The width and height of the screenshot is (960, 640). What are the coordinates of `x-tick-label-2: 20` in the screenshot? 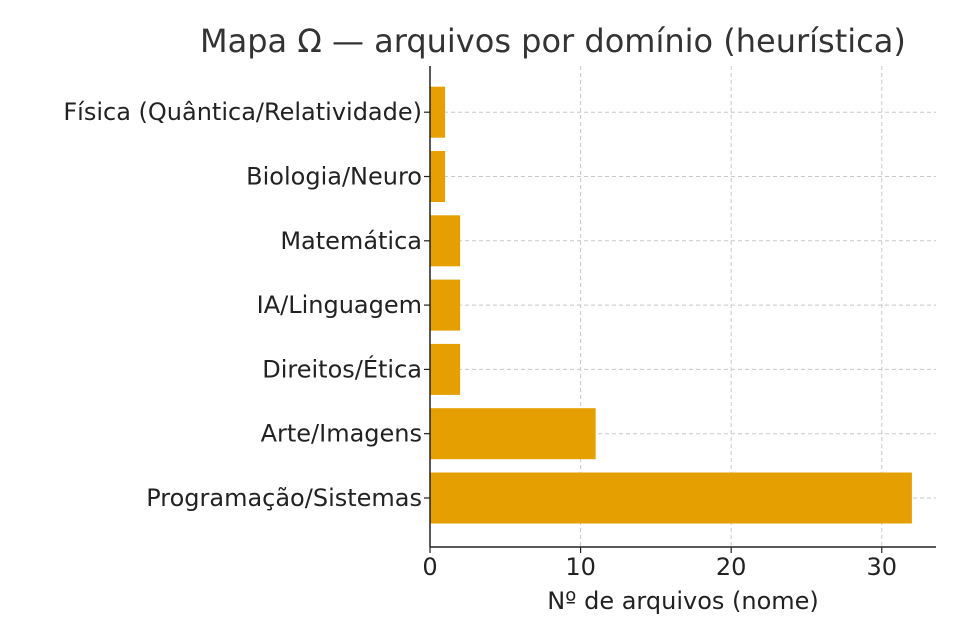 It's located at (731, 567).